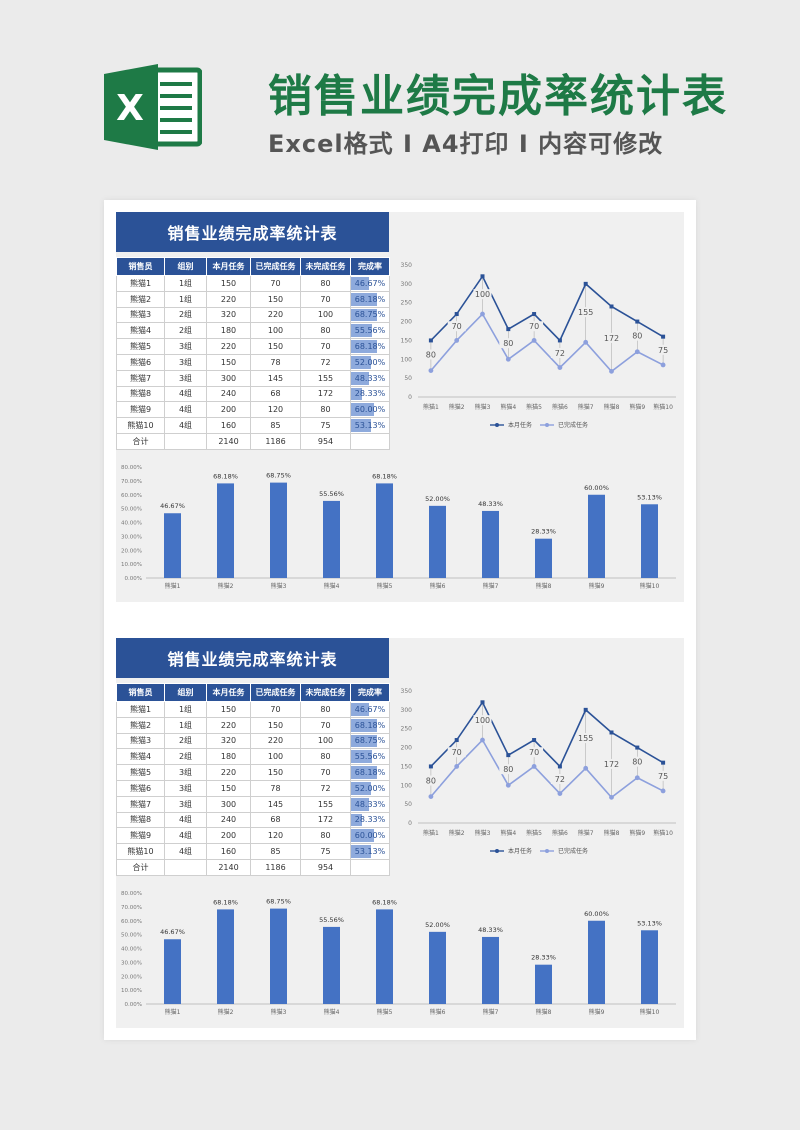  Describe the element at coordinates (650, 586) in the screenshot. I see `x-tick-label: 熊猫10` at that location.